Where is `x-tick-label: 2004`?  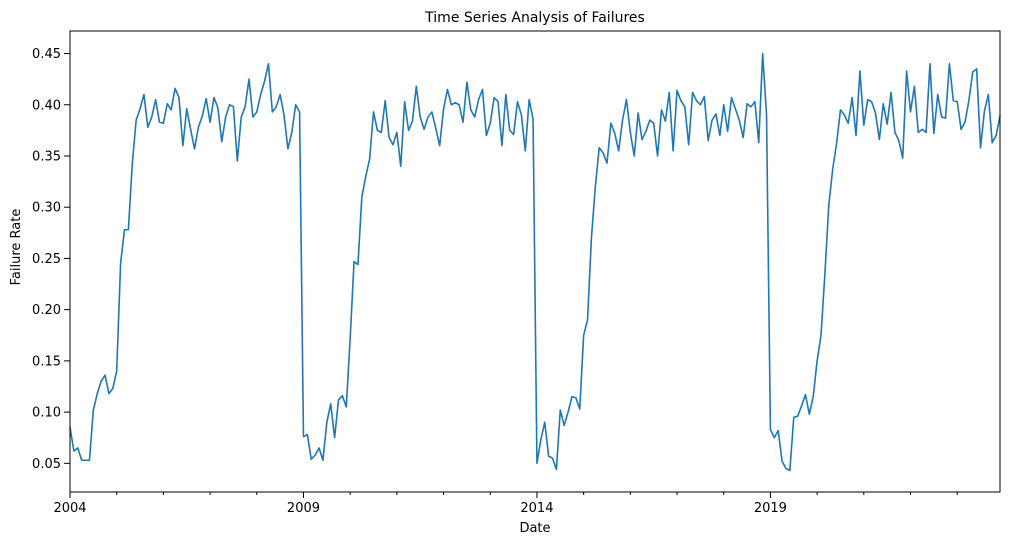
x-tick-label: 2004 is located at coordinates (69, 508).